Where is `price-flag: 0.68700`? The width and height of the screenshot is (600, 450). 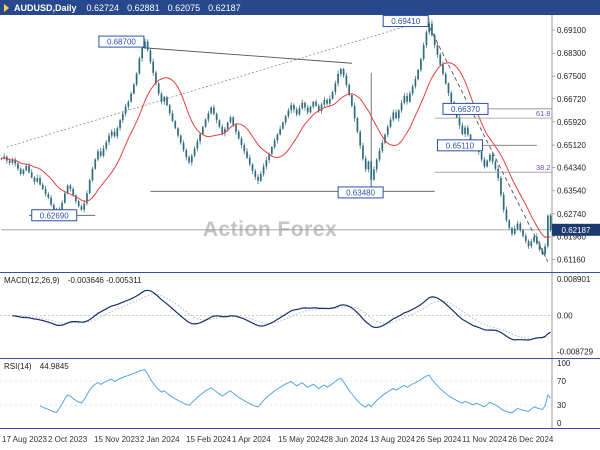 price-flag: 0.68700 is located at coordinates (121, 41).